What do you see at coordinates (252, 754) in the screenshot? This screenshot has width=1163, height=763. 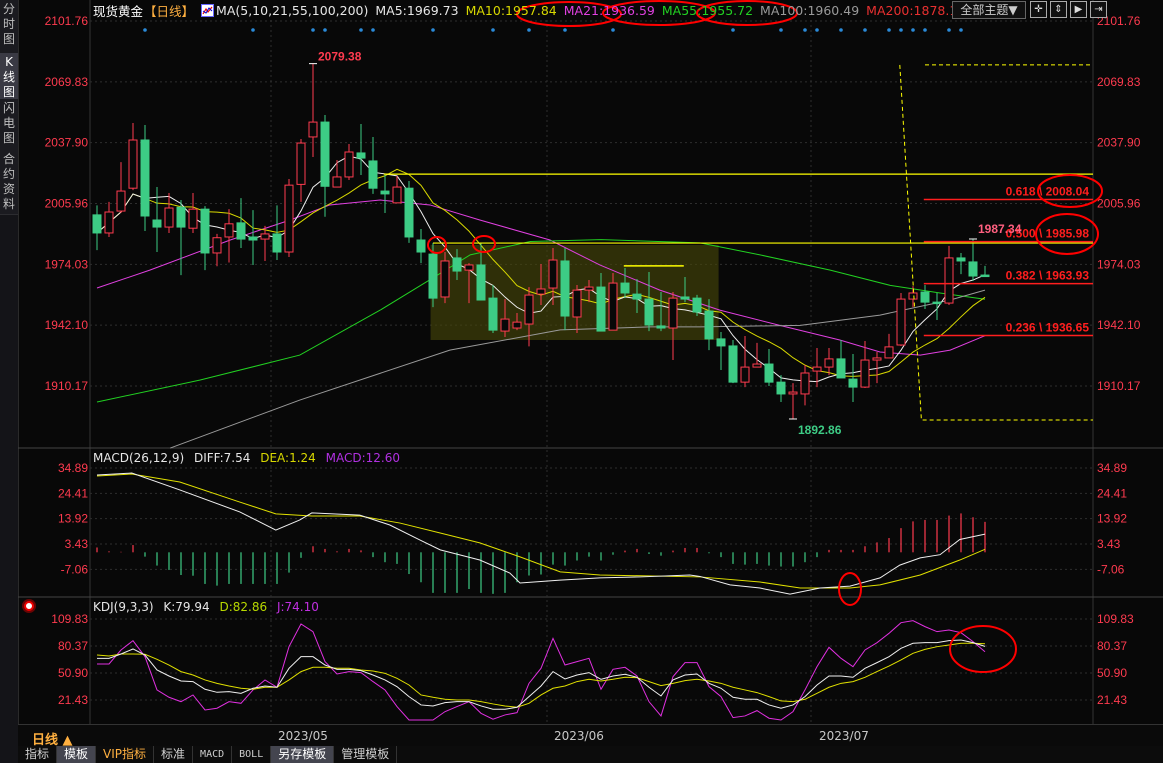 I see `tab-boll: BOLL` at bounding box center [252, 754].